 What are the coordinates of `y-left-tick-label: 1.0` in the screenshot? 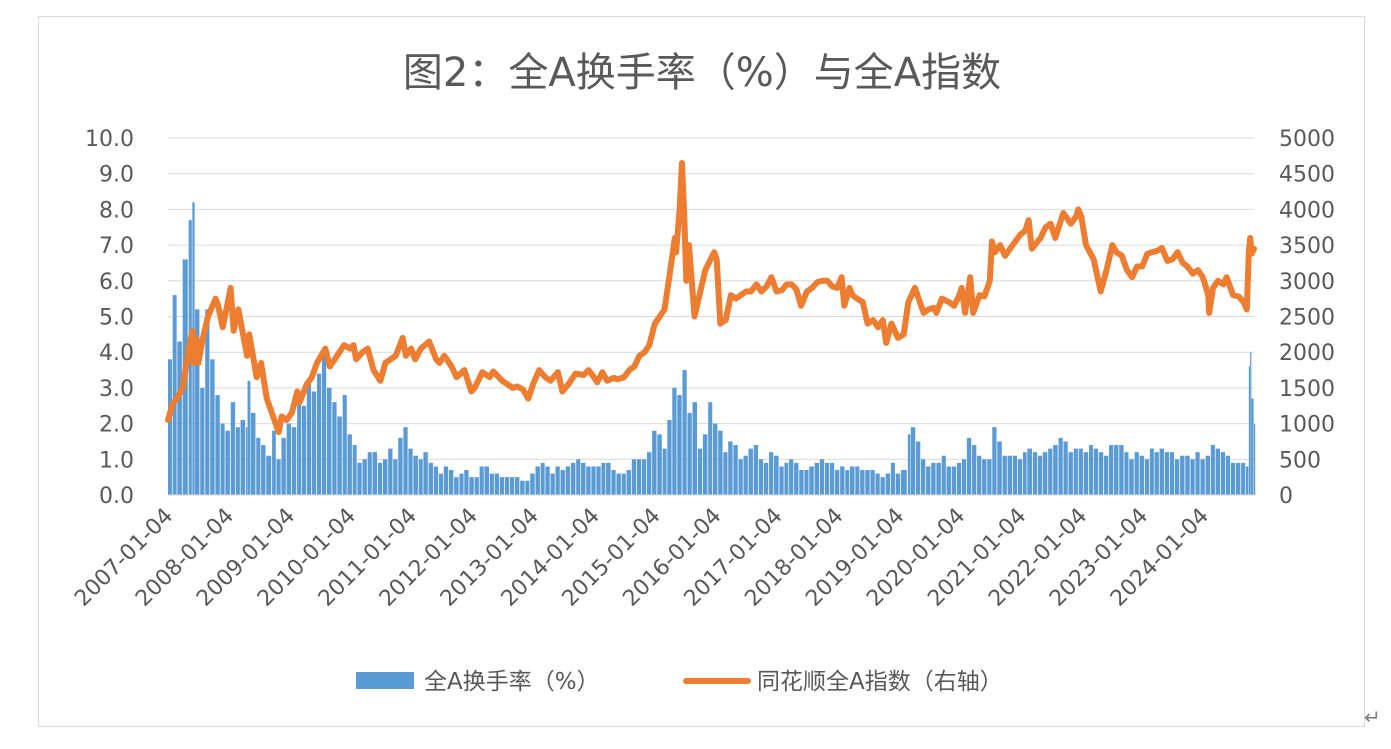 It's located at (116, 460).